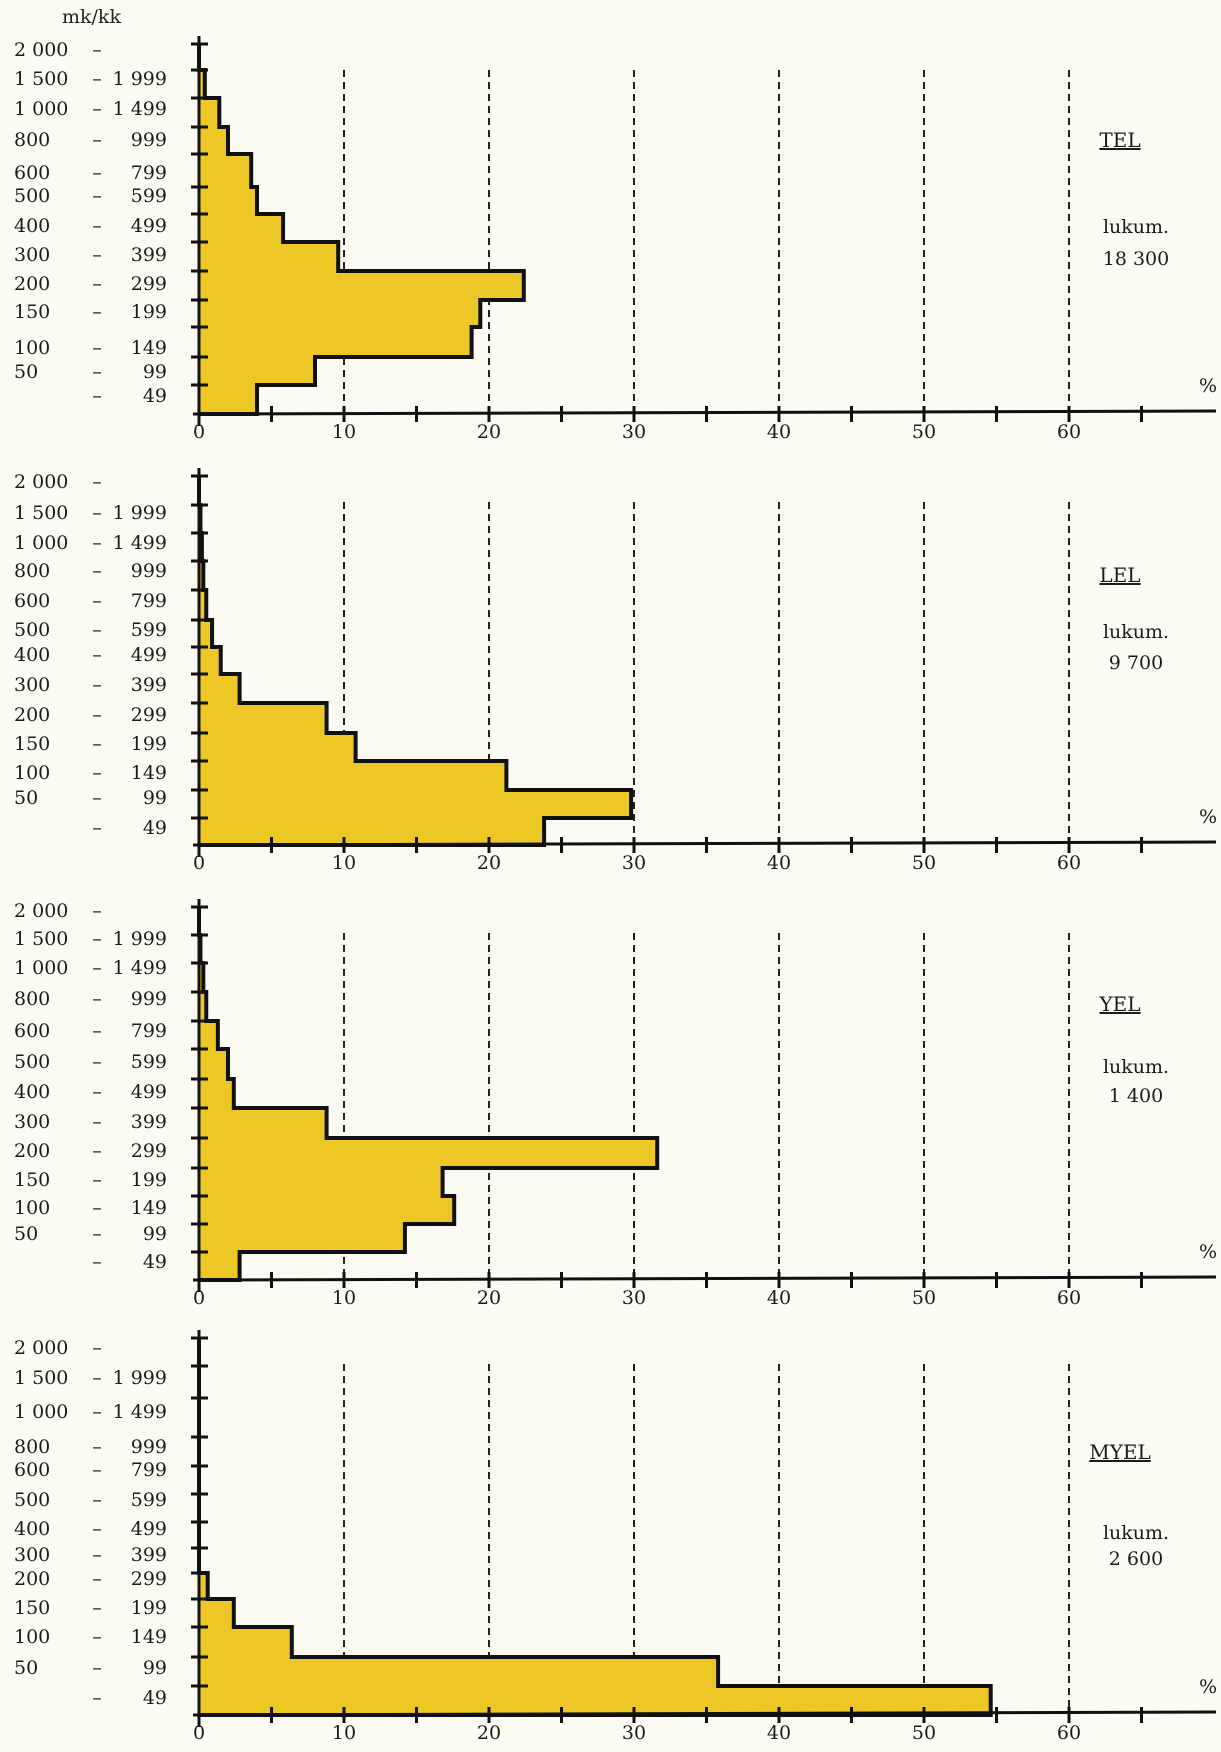 The image size is (1221, 1752). I want to click on category-label-lower: 800, so click(32, 571).